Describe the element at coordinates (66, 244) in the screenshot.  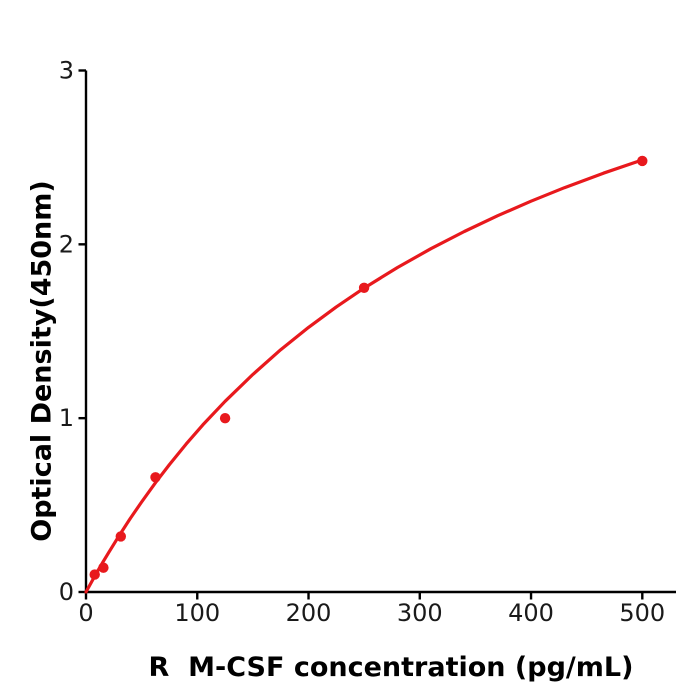
I see `y-tick-label: 2` at that location.